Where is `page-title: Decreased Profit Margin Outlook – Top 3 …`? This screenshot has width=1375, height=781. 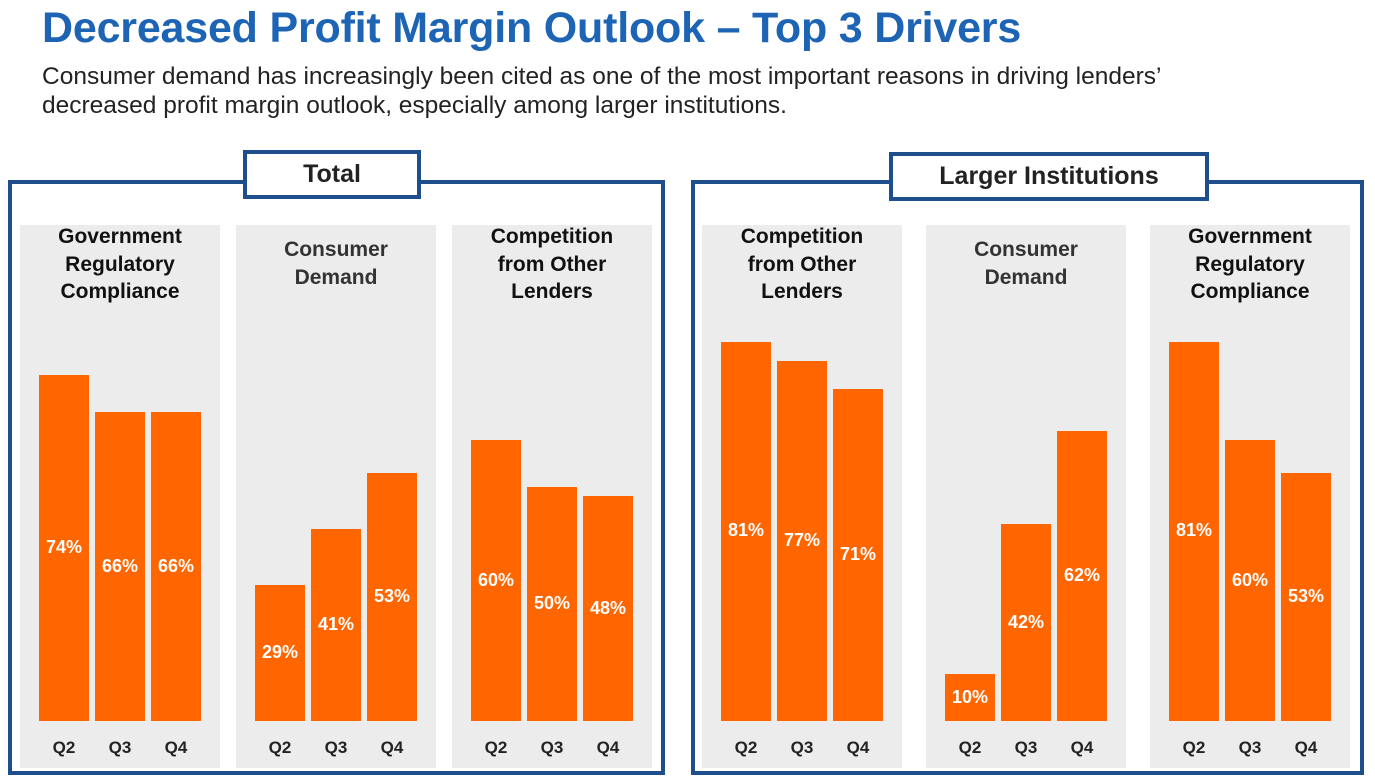 page-title: Decreased Profit Margin Outlook – Top 3 … is located at coordinates (532, 28).